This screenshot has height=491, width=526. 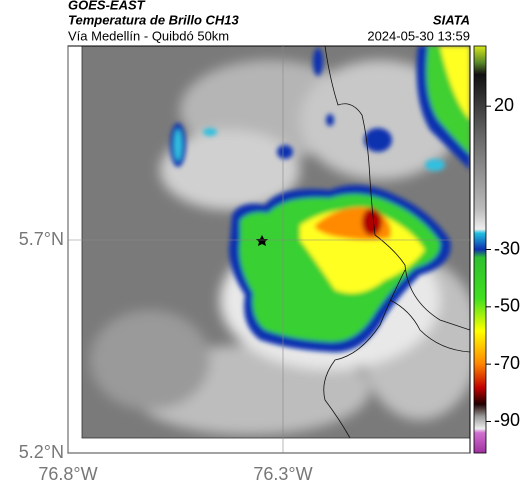 What do you see at coordinates (507, 363) in the screenshot?
I see `colorbar-tick-label: -70` at bounding box center [507, 363].